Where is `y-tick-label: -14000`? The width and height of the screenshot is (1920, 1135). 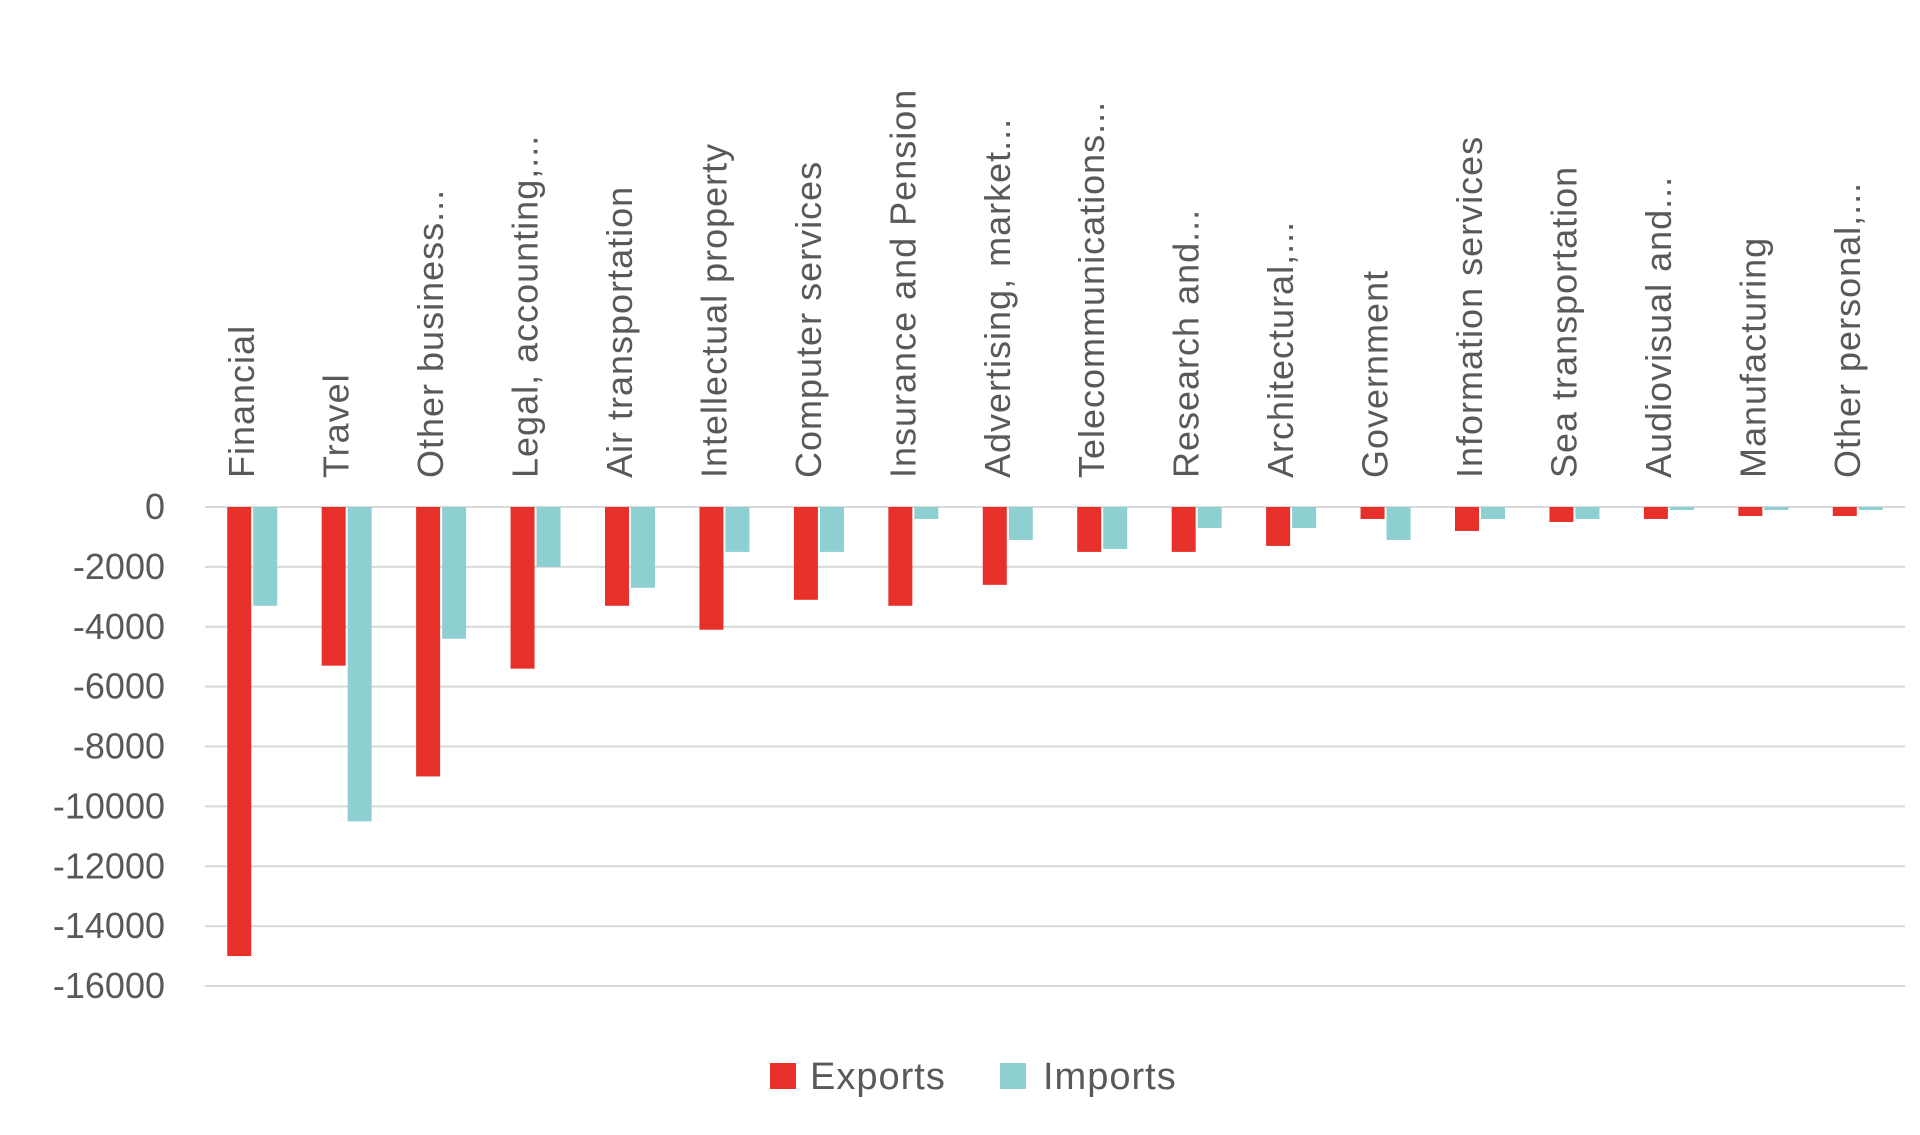
y-tick-label: -14000 is located at coordinates (109, 925).